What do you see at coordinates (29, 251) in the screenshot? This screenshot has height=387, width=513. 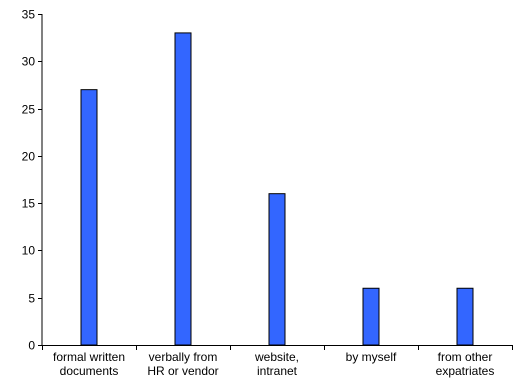 I see `y-tick-label: 10` at bounding box center [29, 251].